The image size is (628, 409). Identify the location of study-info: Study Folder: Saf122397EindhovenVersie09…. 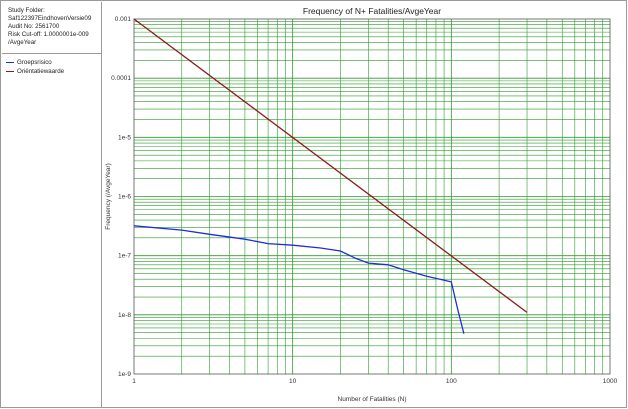
(55, 27).